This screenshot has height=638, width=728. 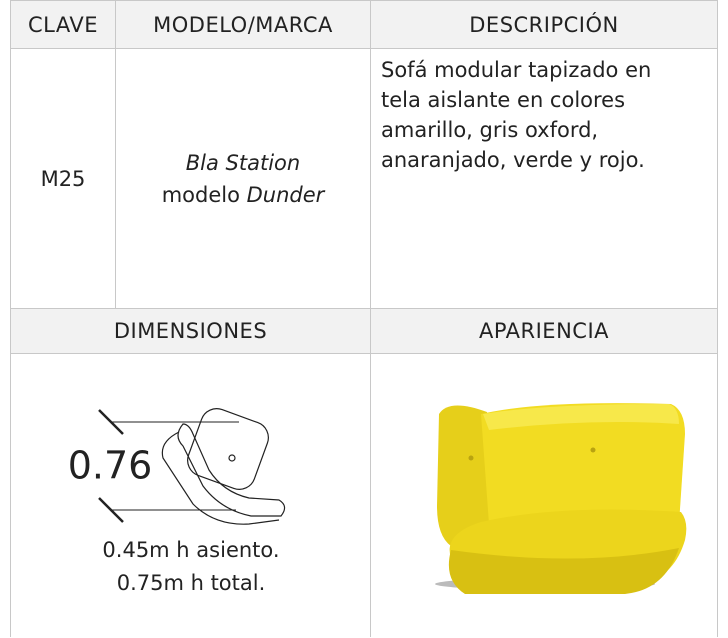 I want to click on description-line: tela aislante en colores, so click(x=503, y=100).